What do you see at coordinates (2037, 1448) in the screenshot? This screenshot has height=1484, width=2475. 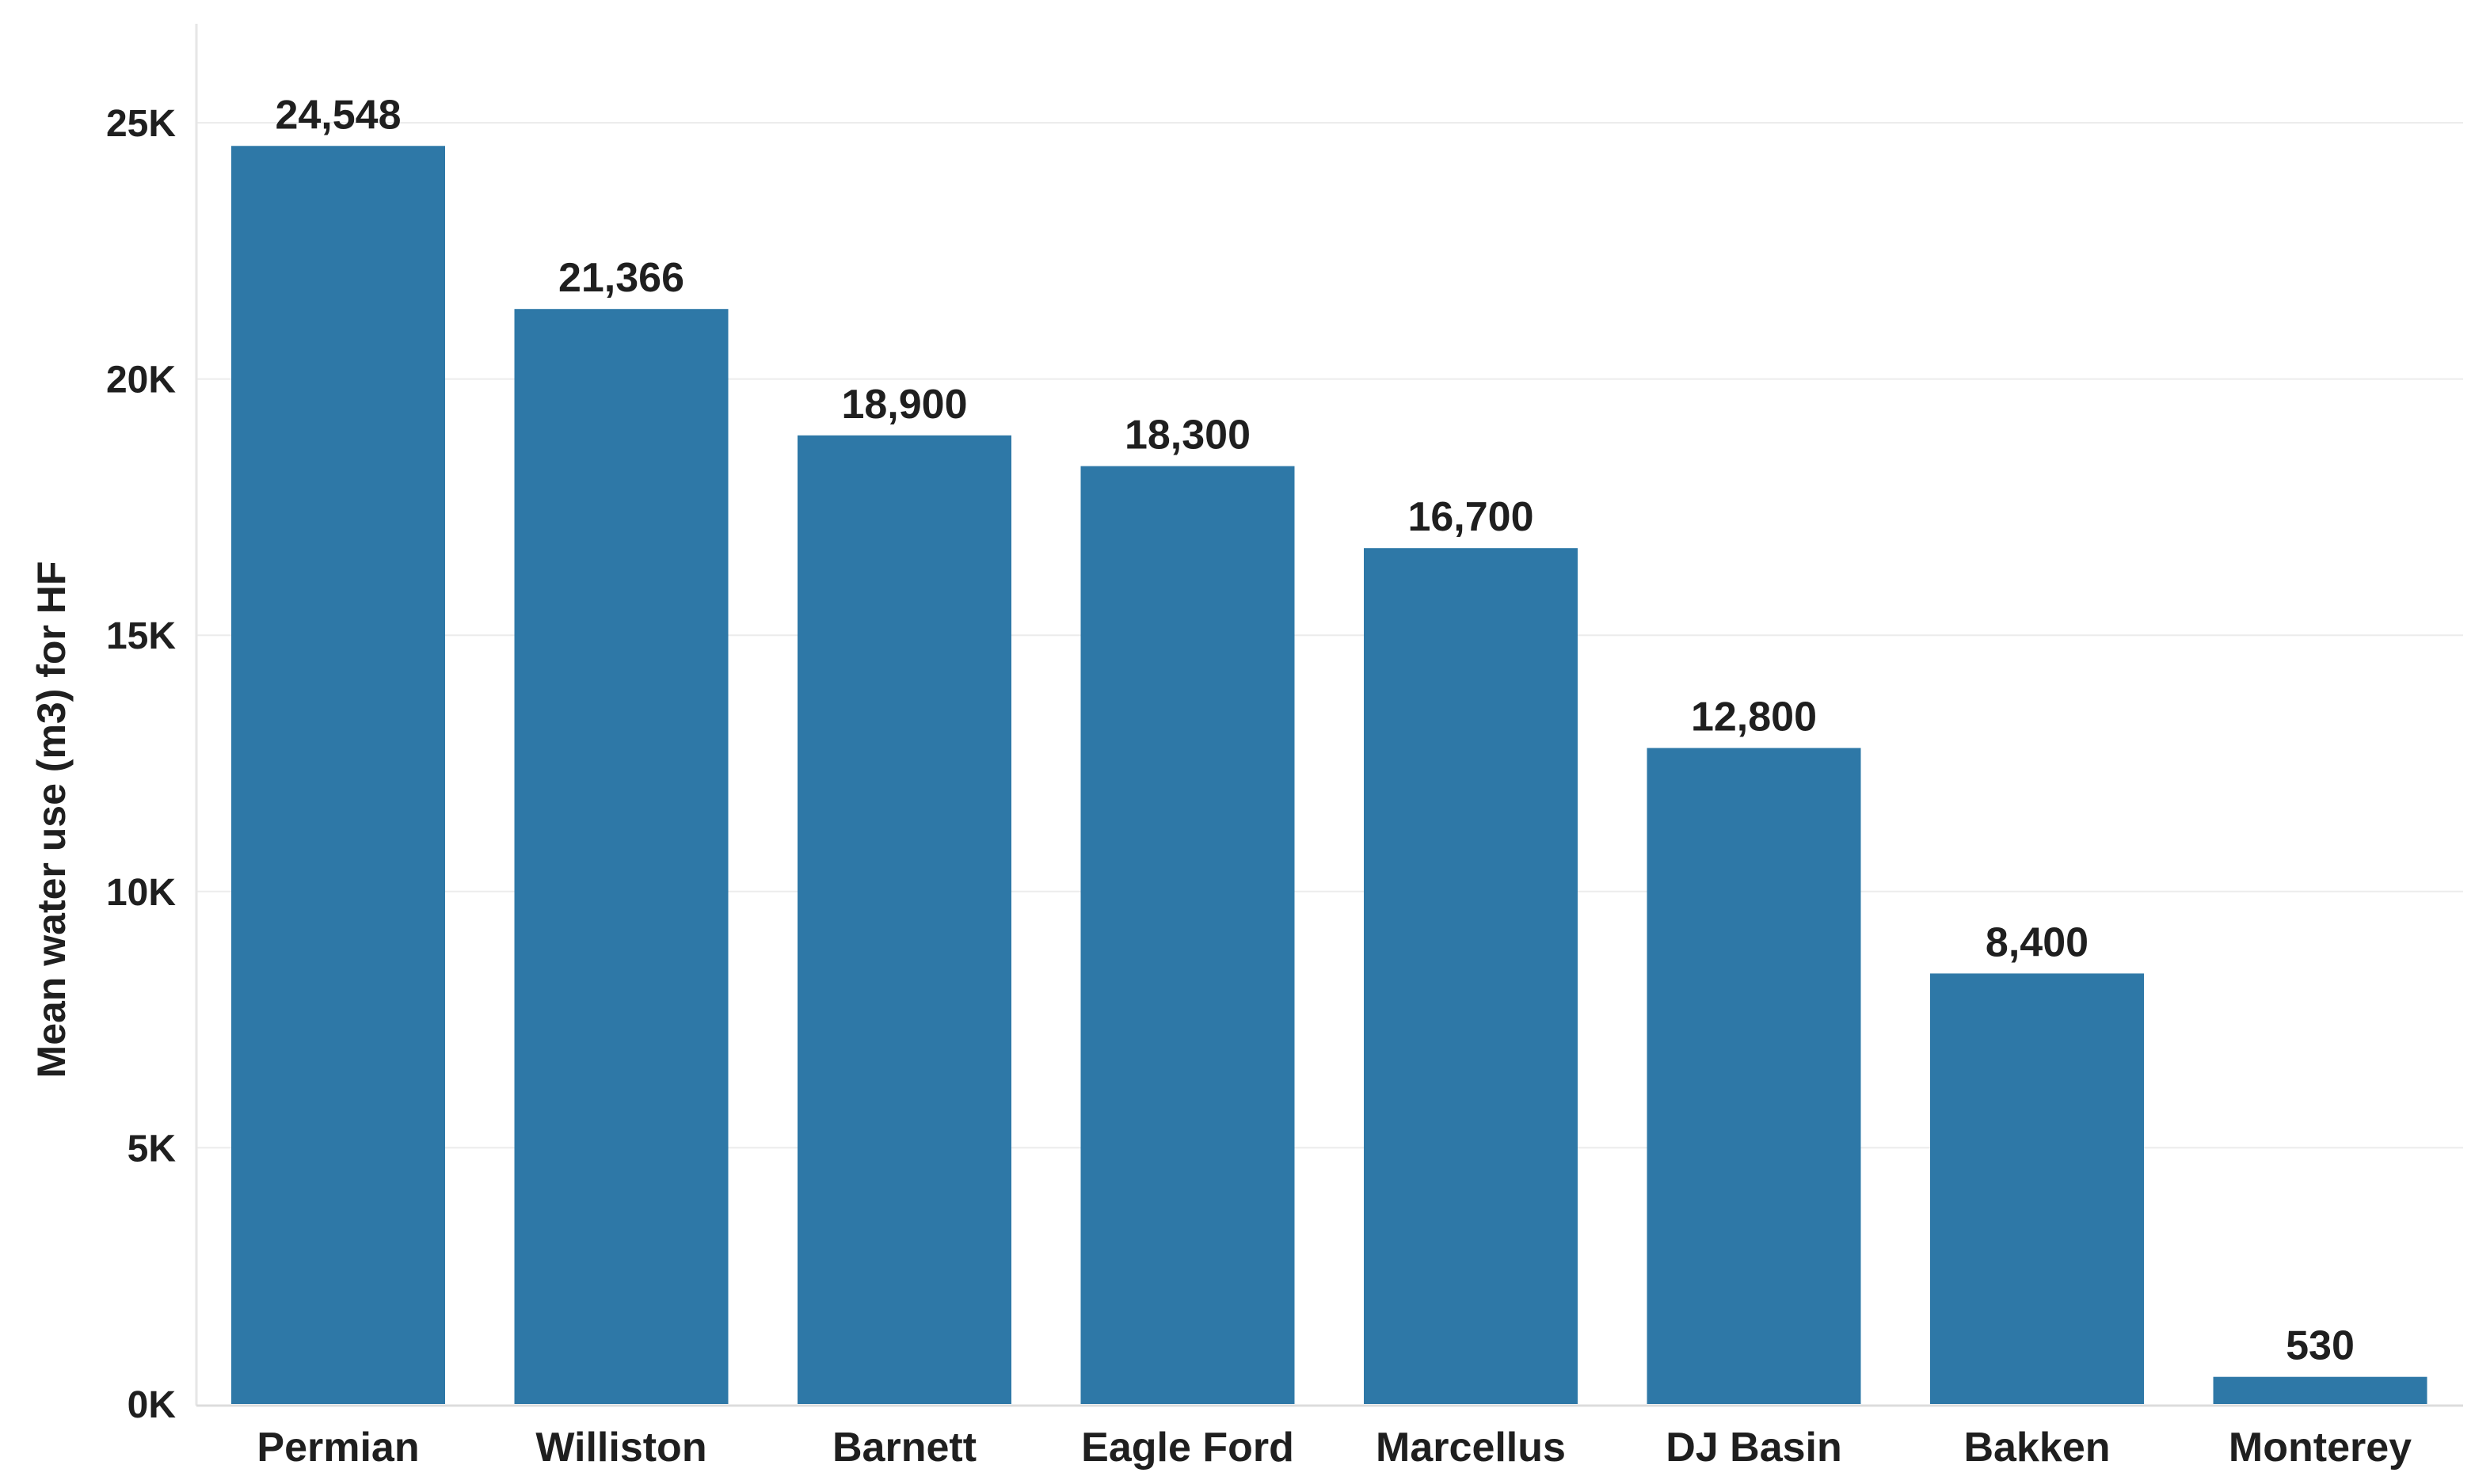 I see `x-category-label: Bakken` at bounding box center [2037, 1448].